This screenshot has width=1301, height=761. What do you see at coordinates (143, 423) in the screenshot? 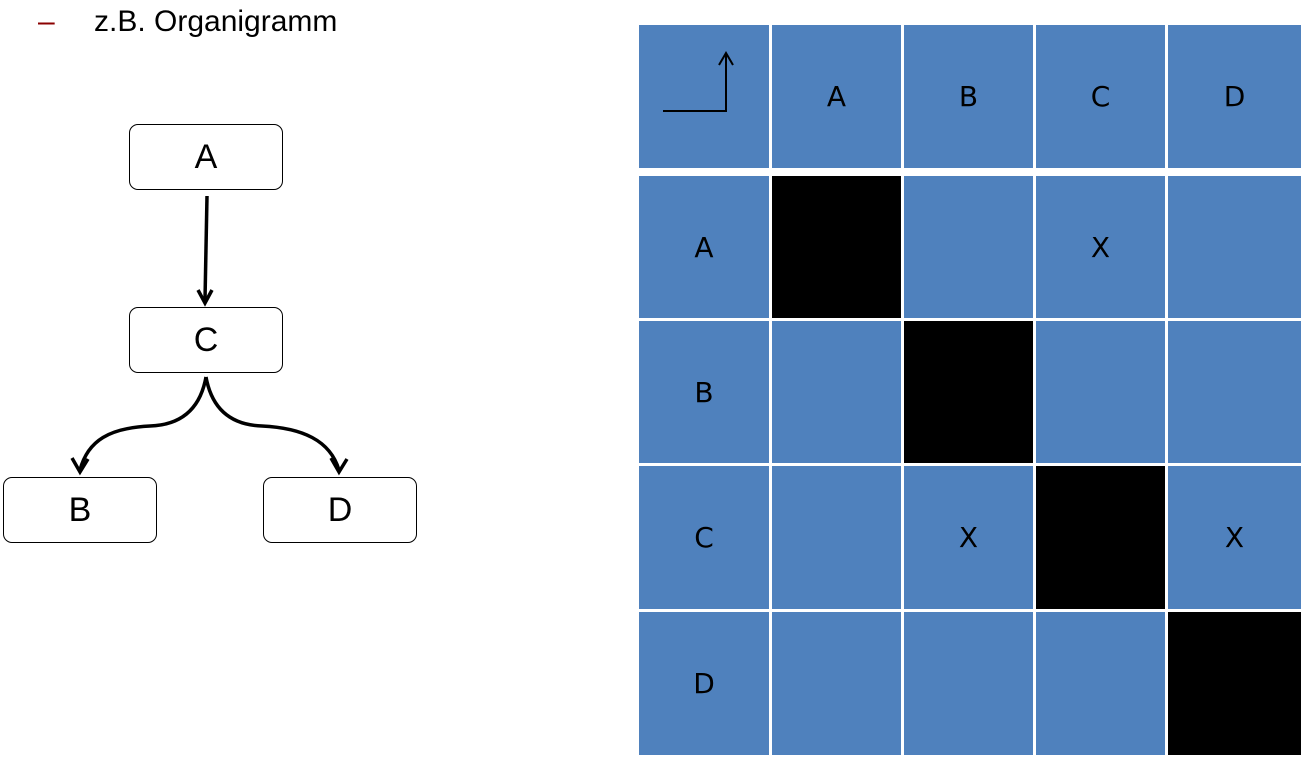
I see `edge-c-to-b` at bounding box center [143, 423].